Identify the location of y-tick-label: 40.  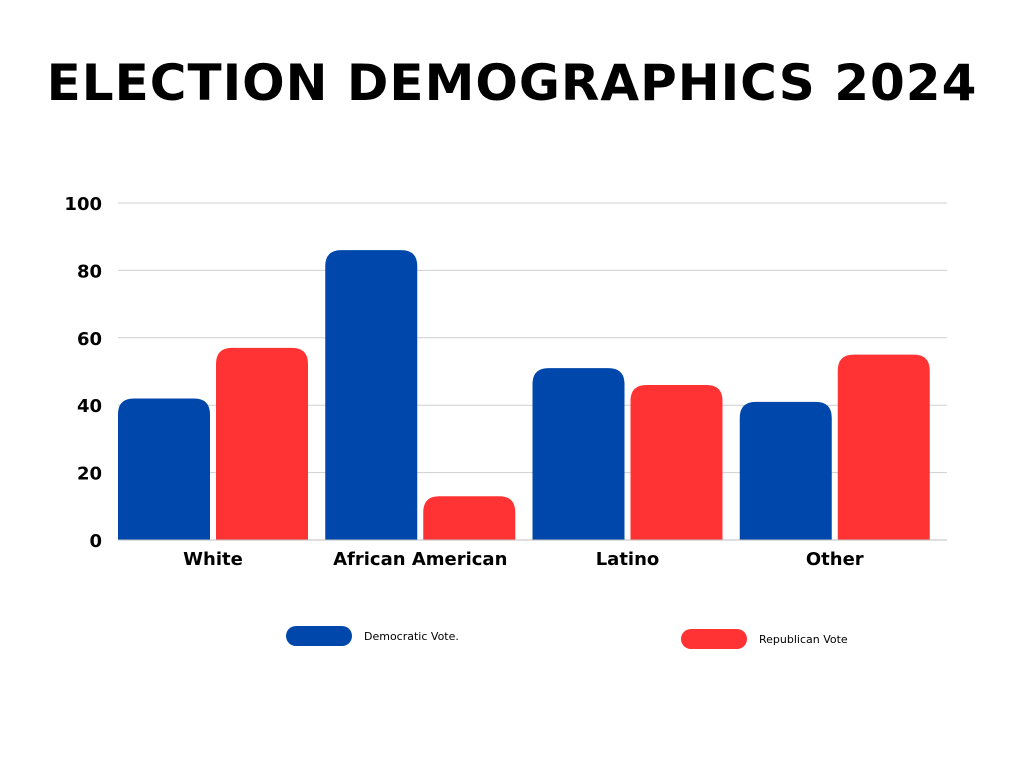
(89, 406).